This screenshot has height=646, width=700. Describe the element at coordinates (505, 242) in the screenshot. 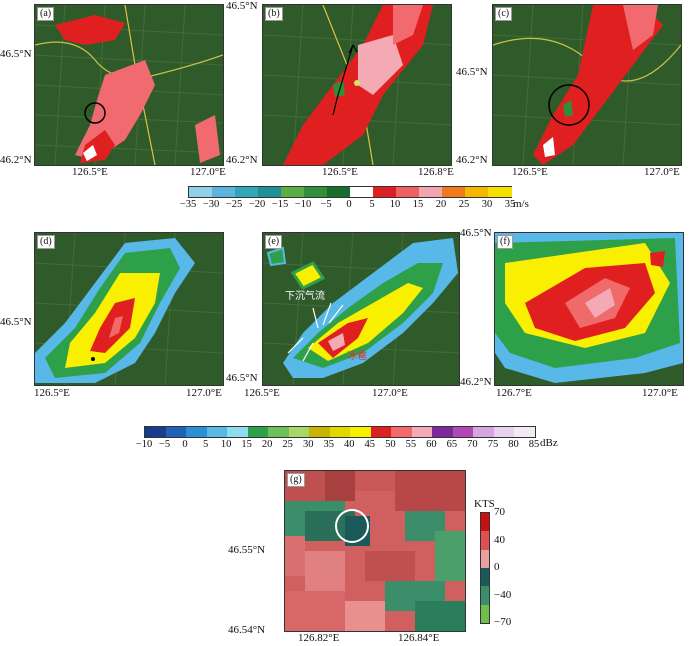

I see `panel-label: (f)` at that location.